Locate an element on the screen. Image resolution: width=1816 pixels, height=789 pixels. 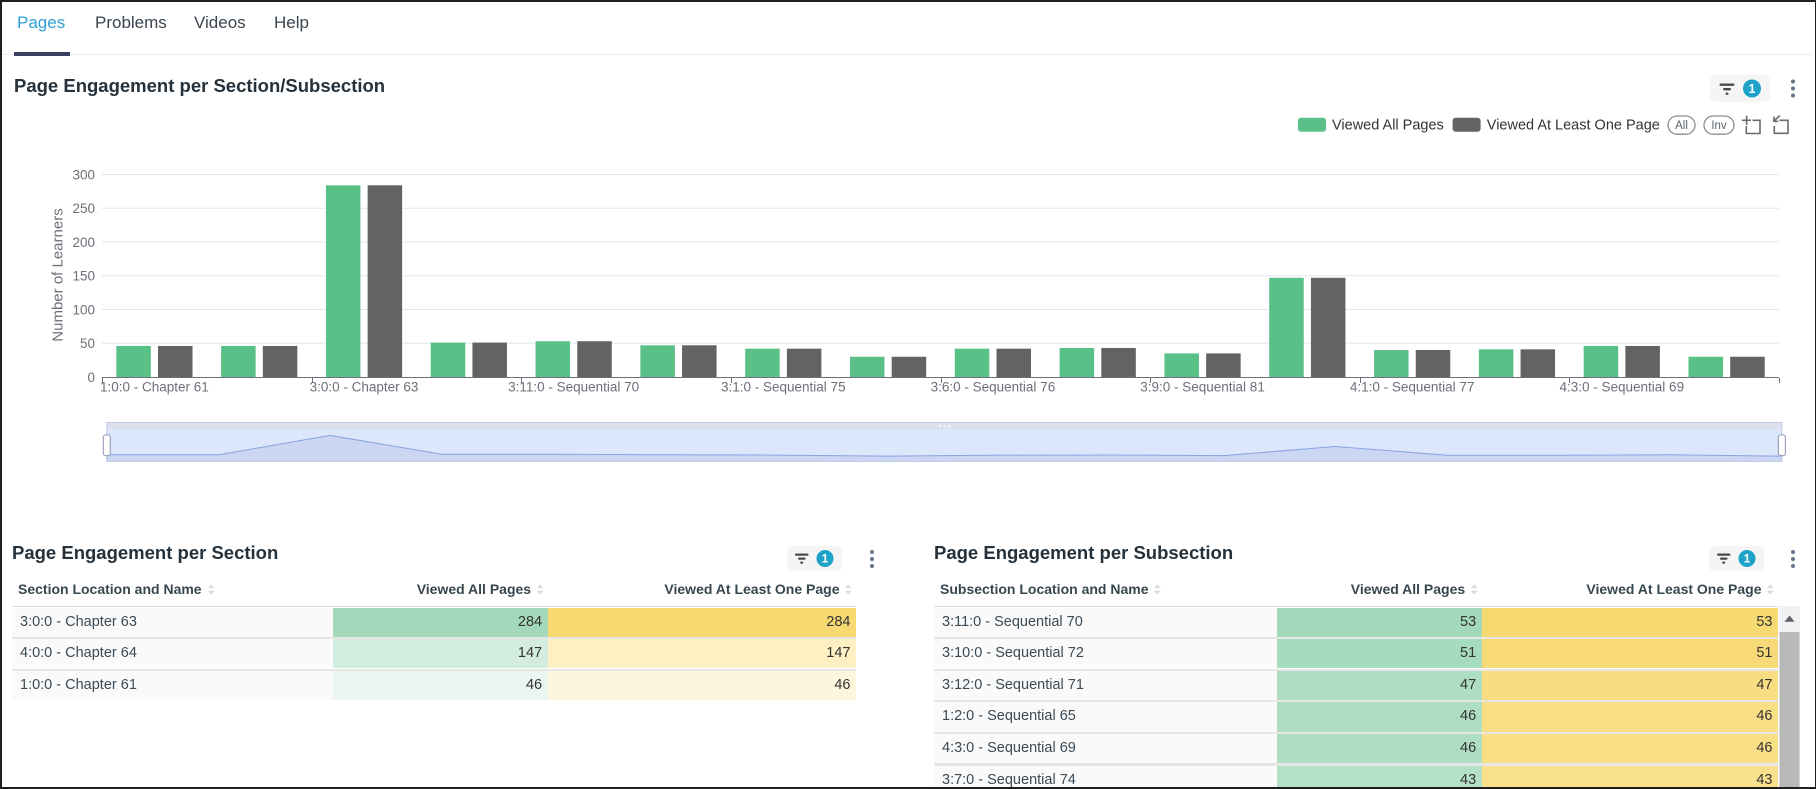
svg-text: 100 is located at coordinates (83, 309).